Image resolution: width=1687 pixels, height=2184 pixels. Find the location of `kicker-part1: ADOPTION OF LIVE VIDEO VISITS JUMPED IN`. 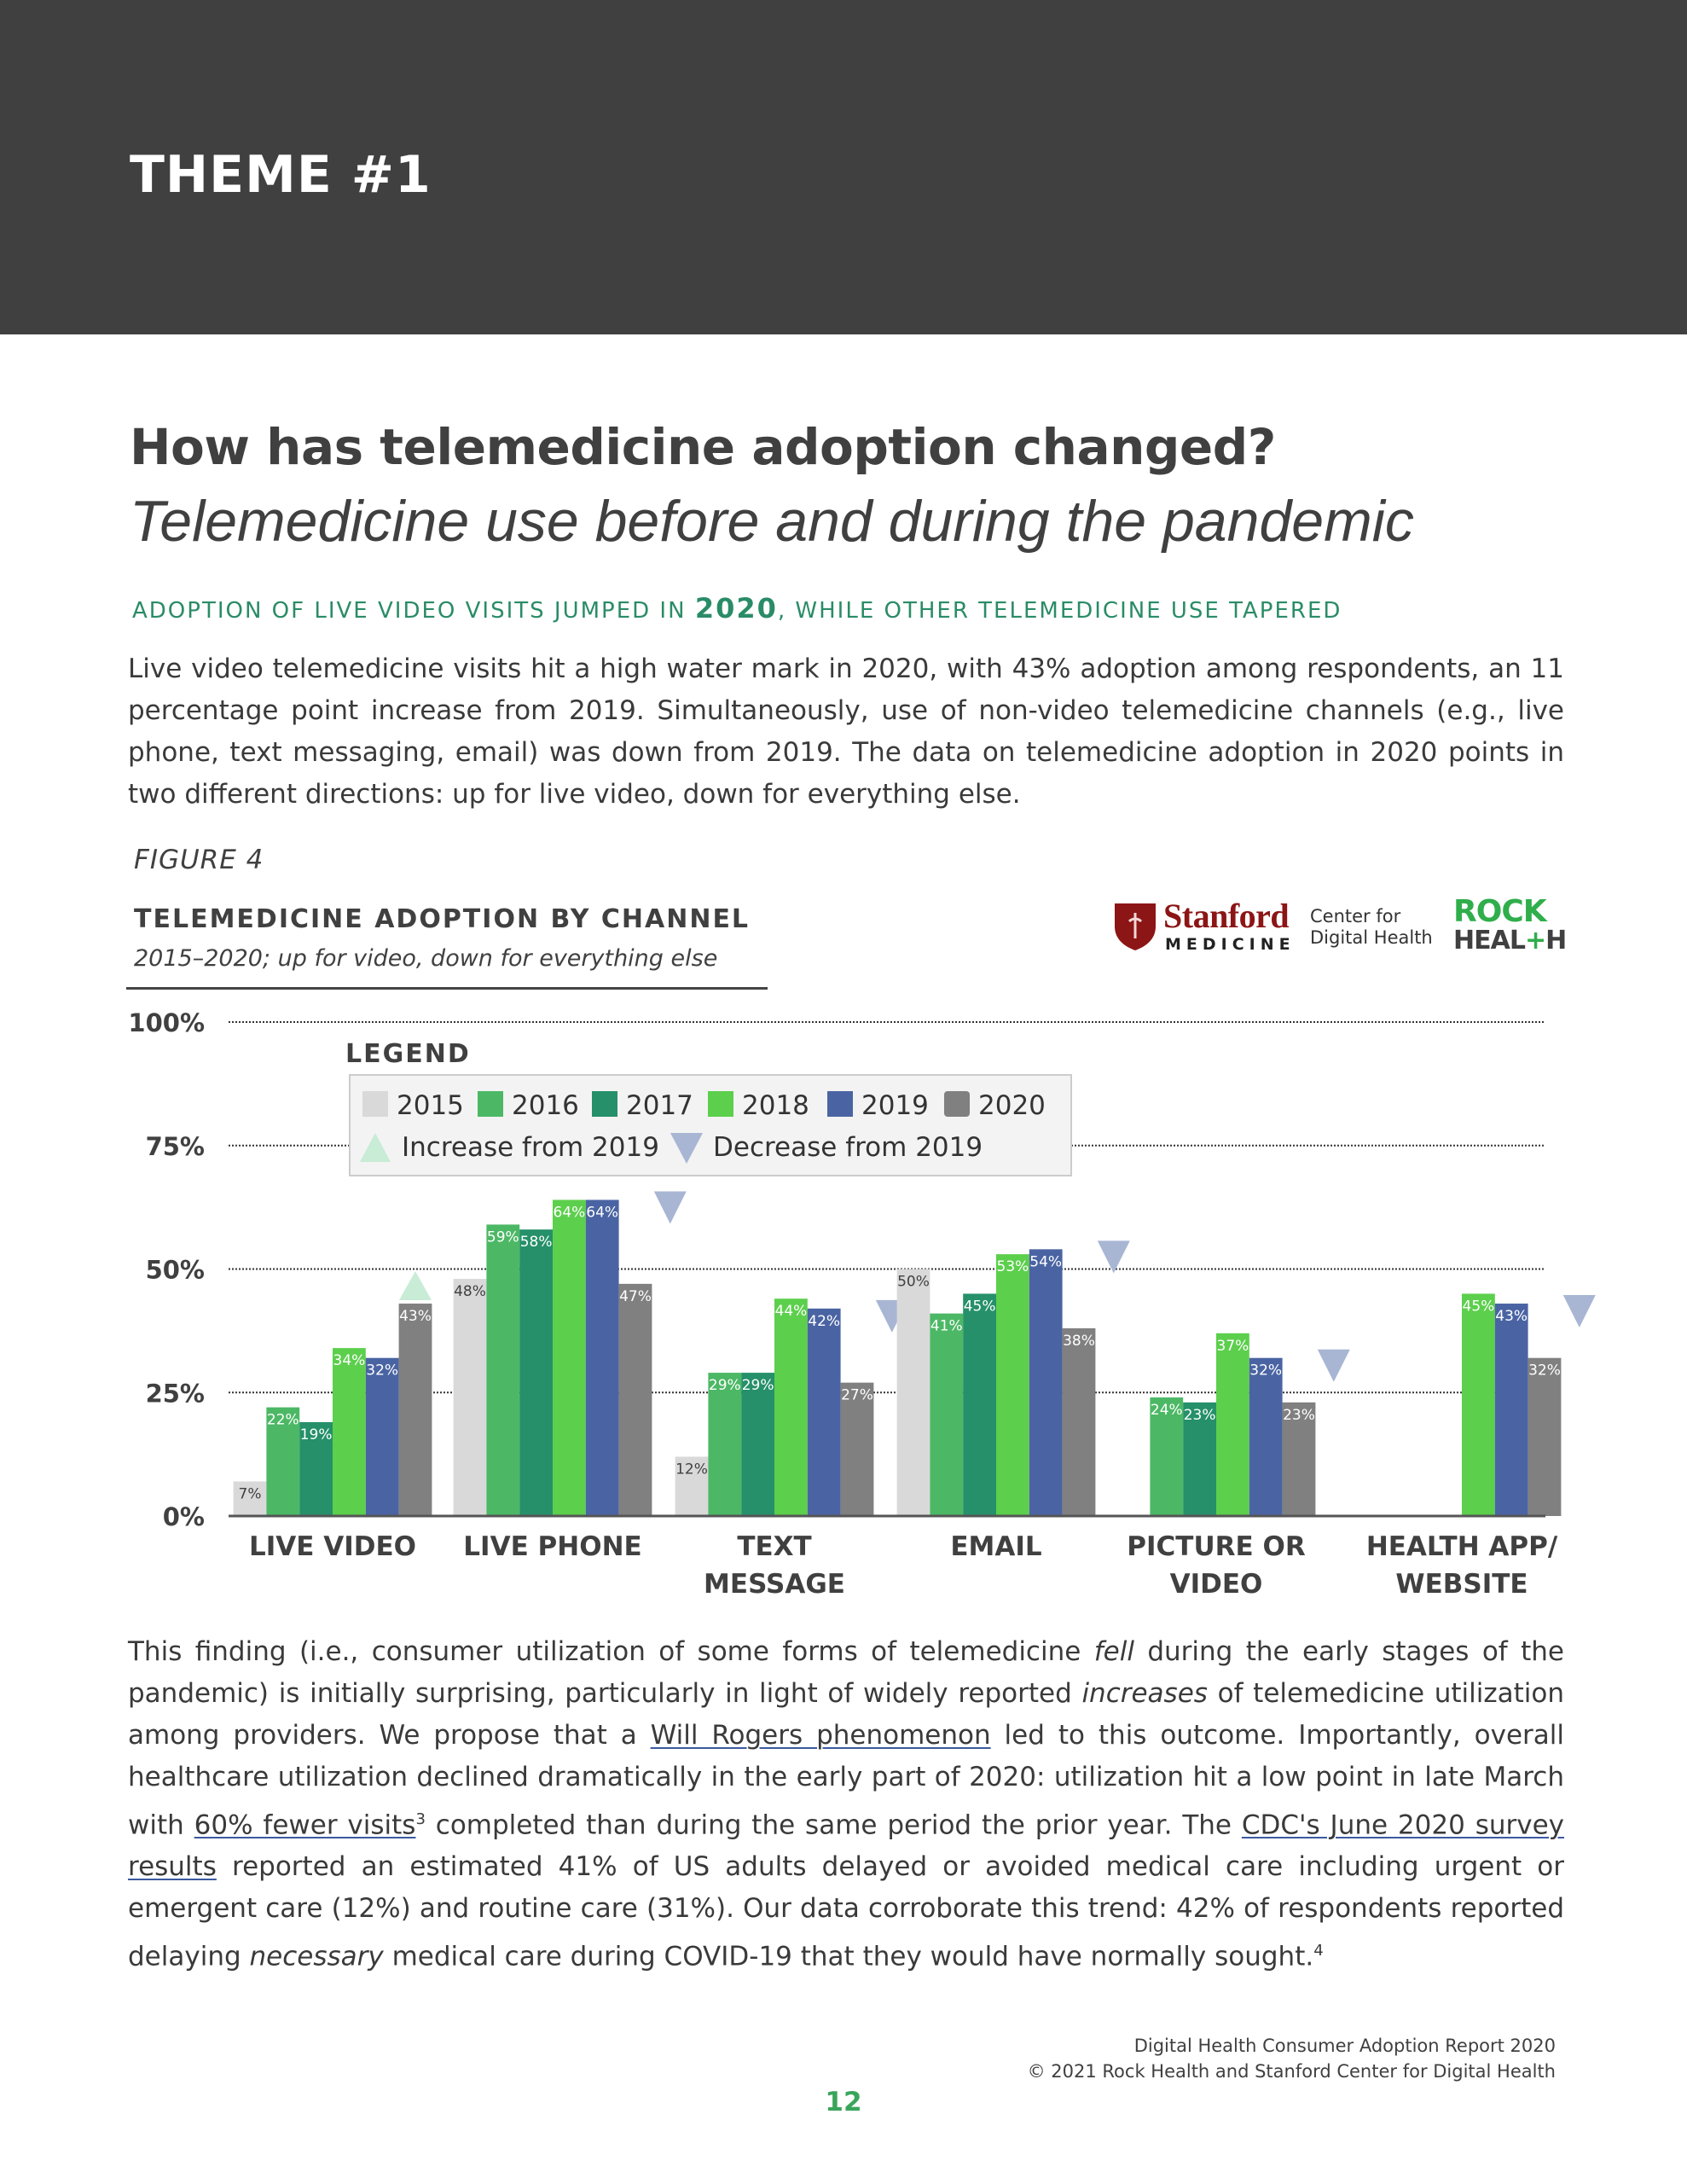

kicker-part1: ADOPTION OF LIVE VIDEO VISITS JUMPED IN is located at coordinates (413, 611).